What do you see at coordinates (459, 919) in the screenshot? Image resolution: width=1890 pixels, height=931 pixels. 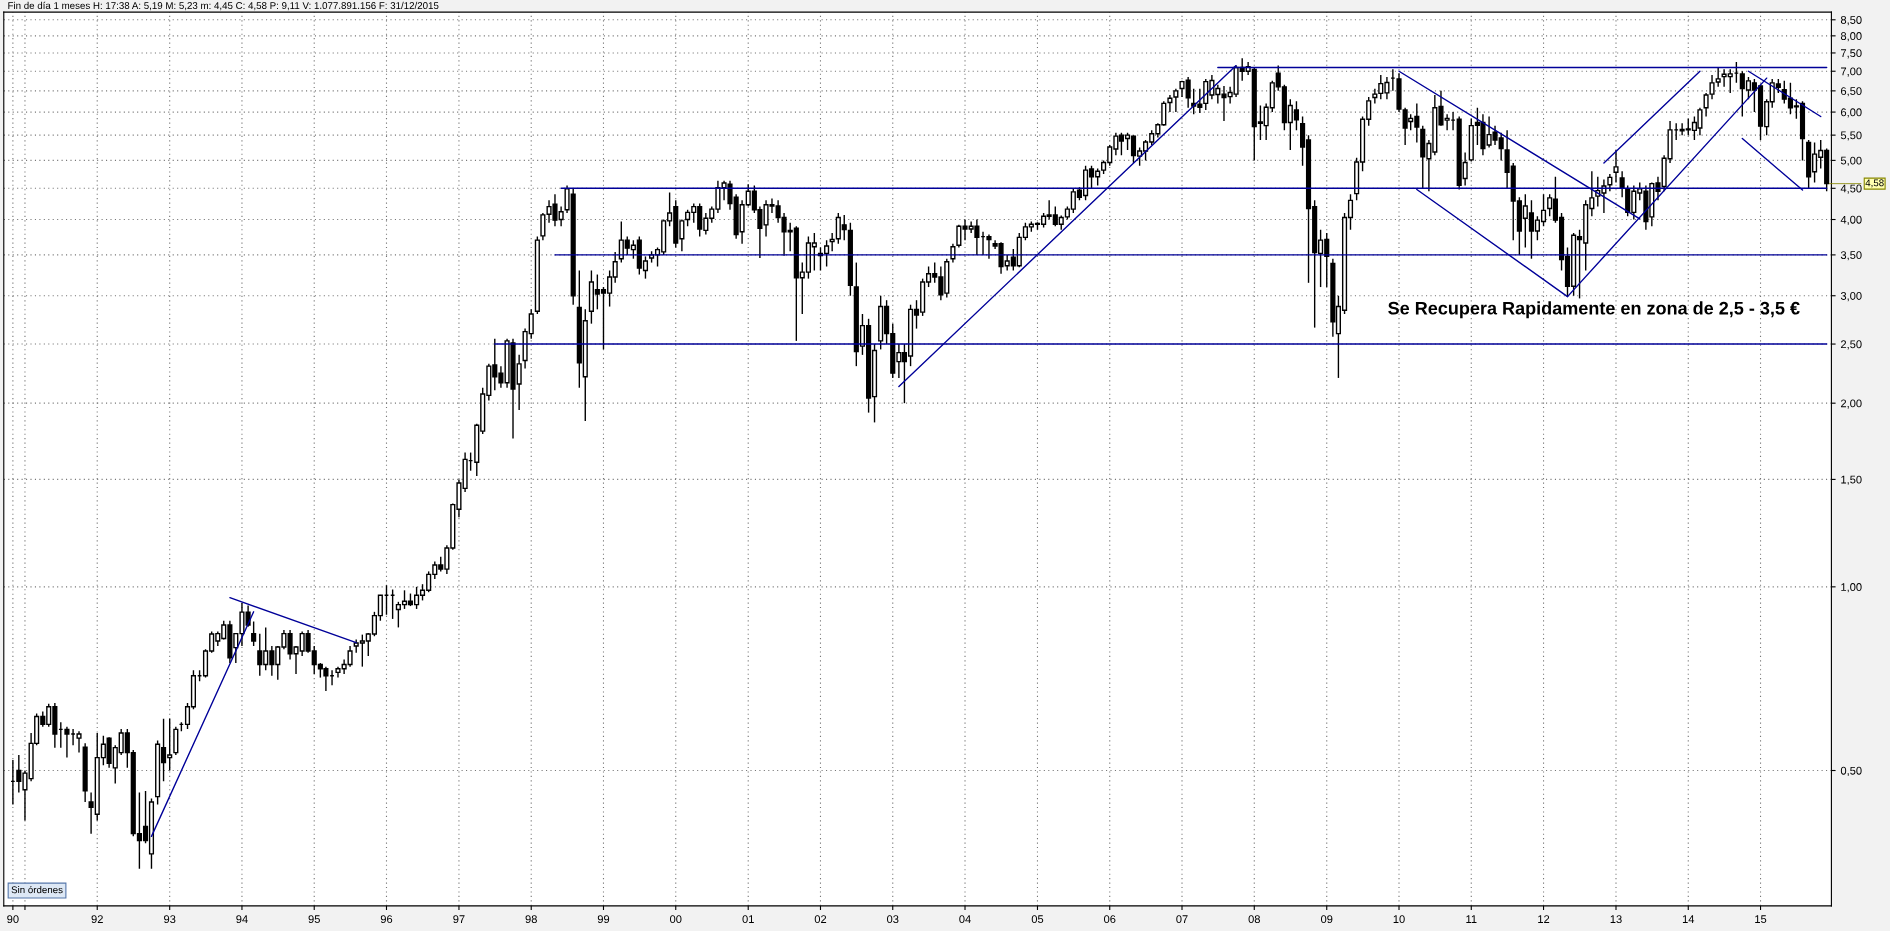 I see `x-tick-label: 97` at bounding box center [459, 919].